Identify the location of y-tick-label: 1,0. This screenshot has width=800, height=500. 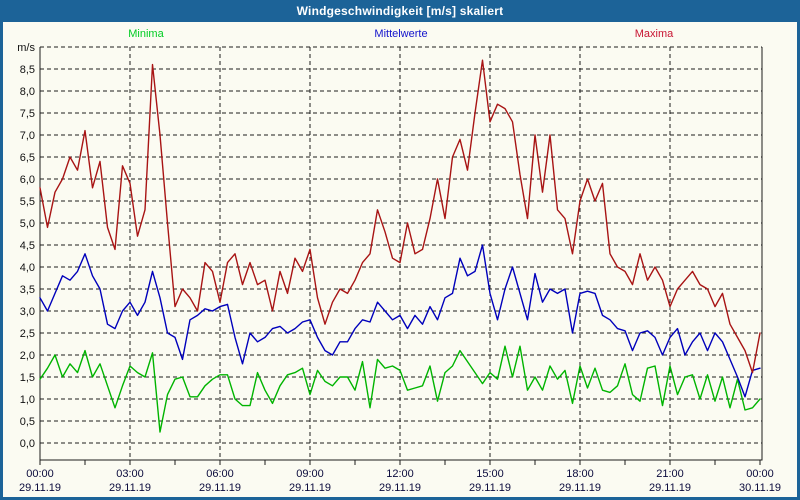
(27, 400).